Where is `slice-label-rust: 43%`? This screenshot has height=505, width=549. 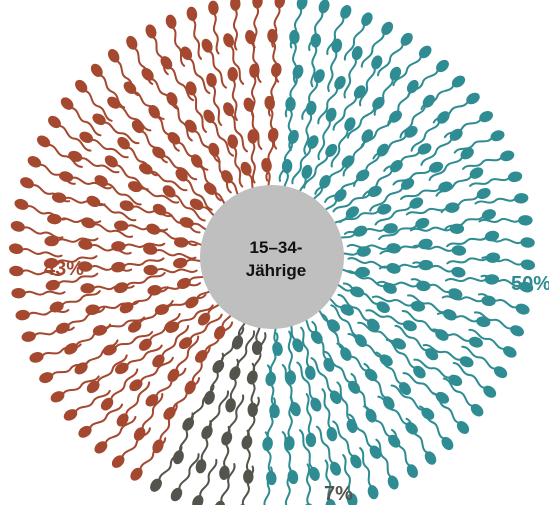 slice-label-rust: 43% is located at coordinates (64, 269).